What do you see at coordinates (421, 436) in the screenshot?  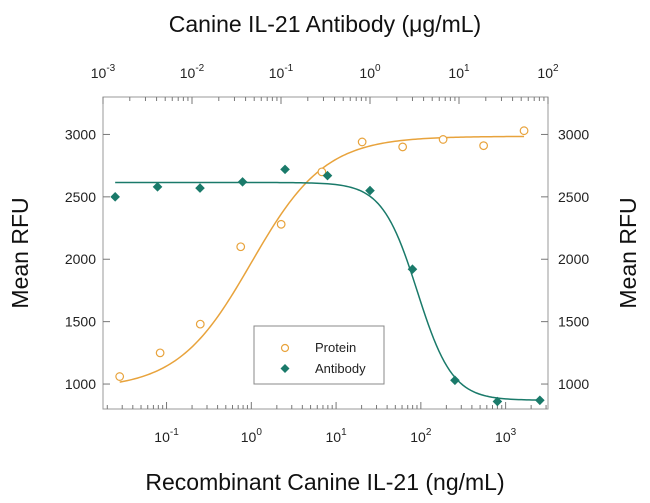 I see `x-bottom-tick-label: 10²` at bounding box center [421, 436].